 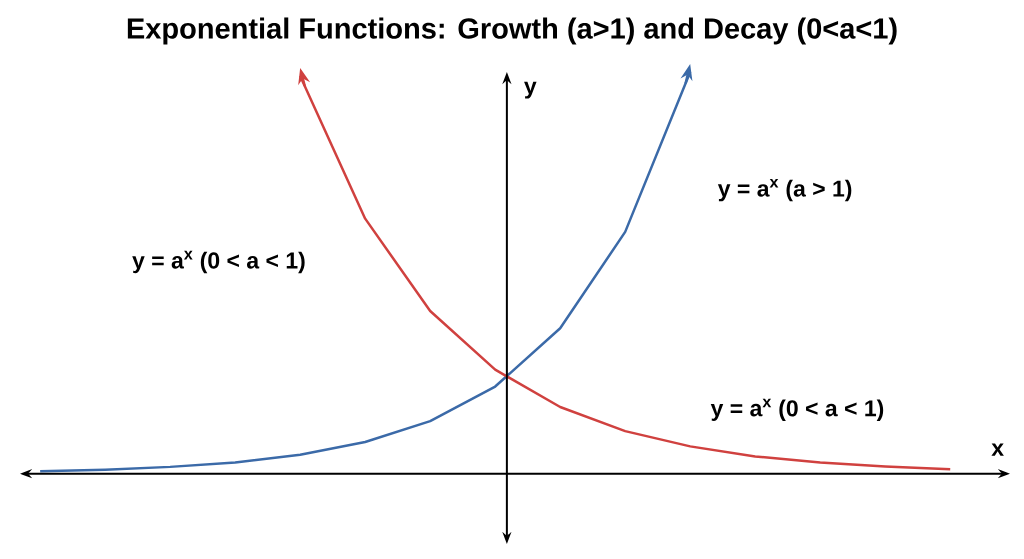 I want to click on chart-title: Exponential Functions: Growth (a>1) and Decay (0<a<1), so click(x=512, y=31).